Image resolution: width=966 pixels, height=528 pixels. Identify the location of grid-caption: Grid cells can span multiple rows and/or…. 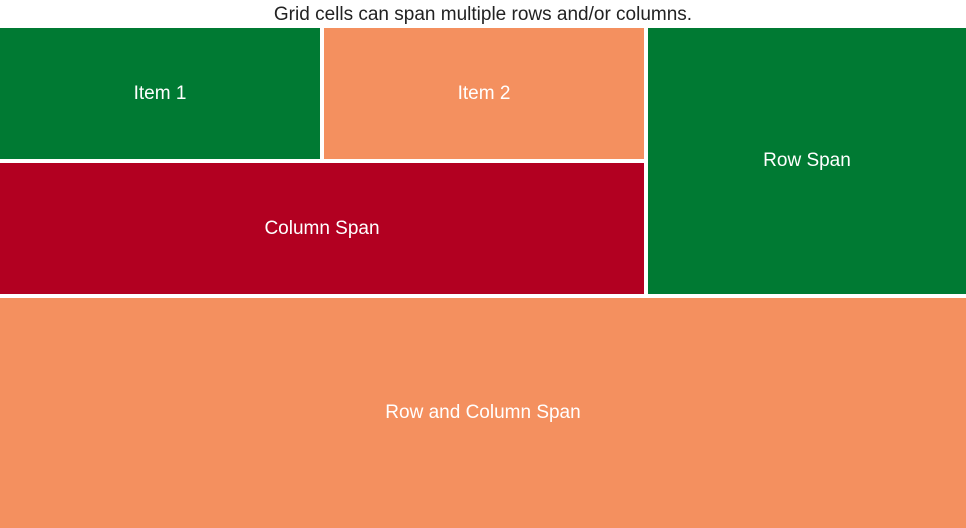
(483, 14).